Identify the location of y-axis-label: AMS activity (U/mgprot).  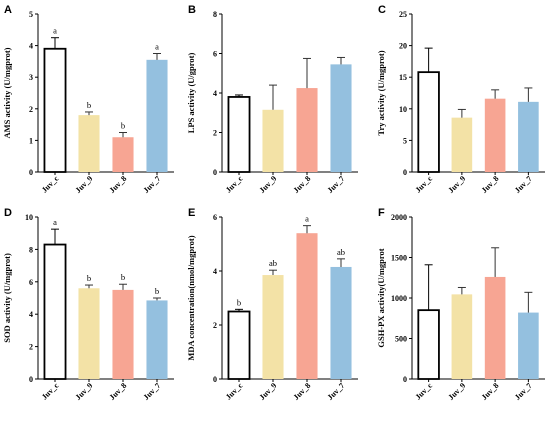
(7, 92).